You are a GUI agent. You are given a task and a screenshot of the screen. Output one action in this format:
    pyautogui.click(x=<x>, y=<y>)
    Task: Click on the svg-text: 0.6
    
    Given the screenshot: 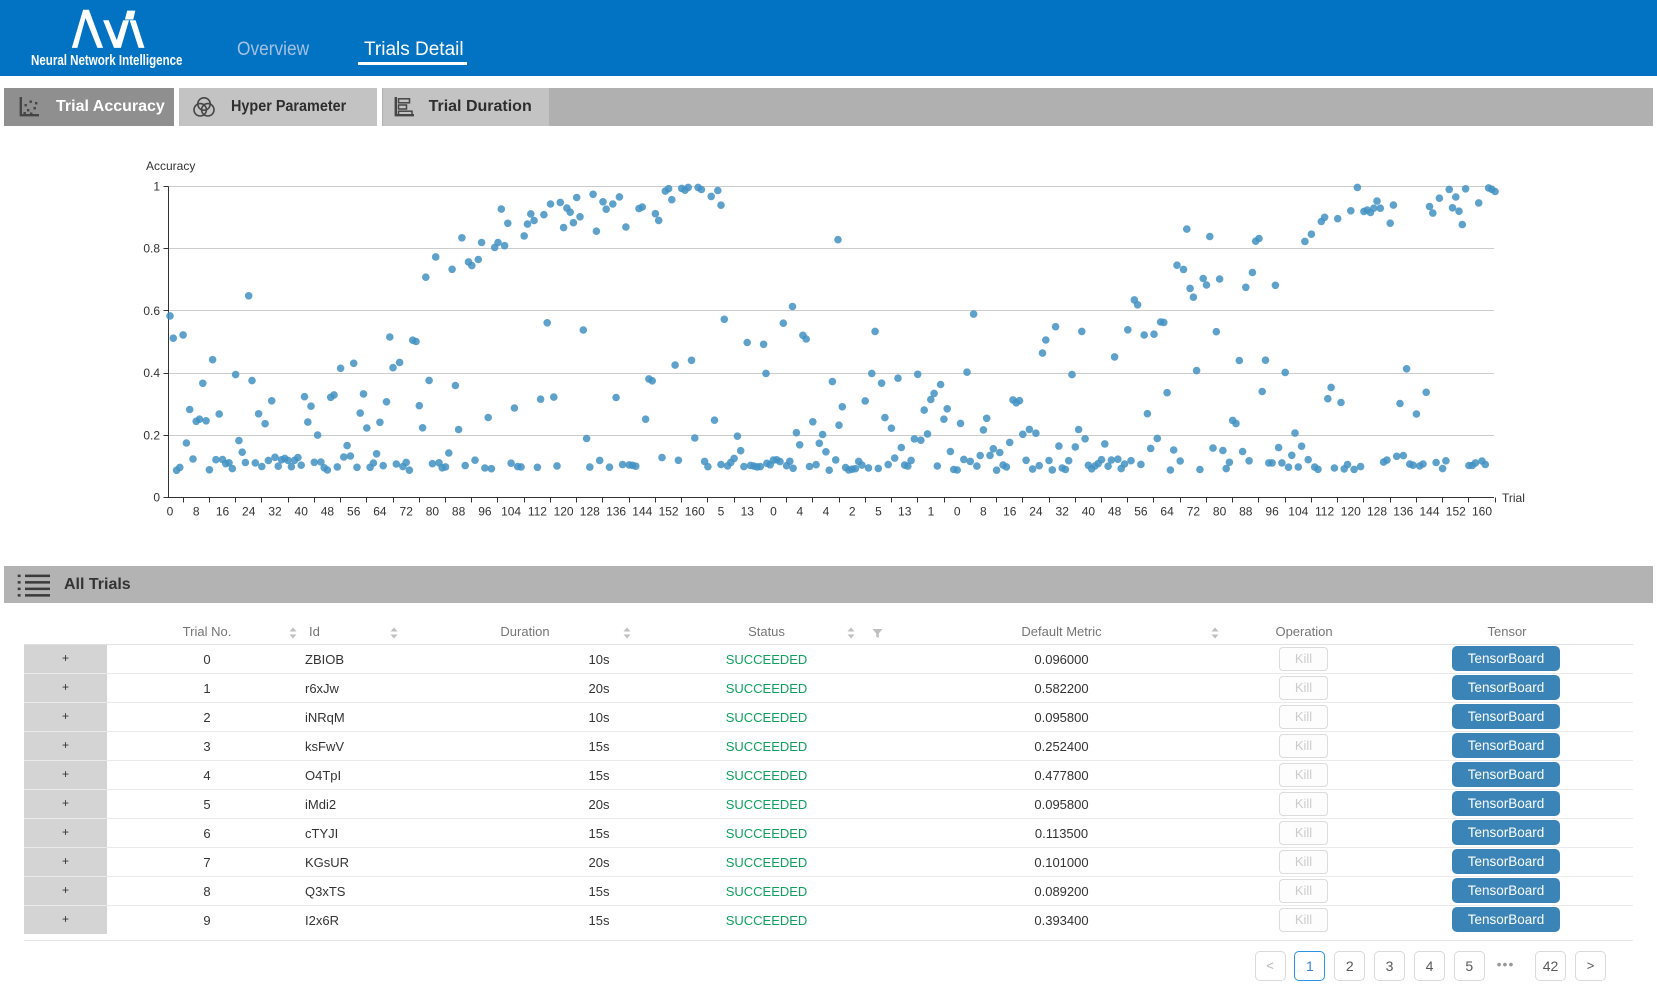 What is the action you would take?
    pyautogui.click(x=151, y=311)
    